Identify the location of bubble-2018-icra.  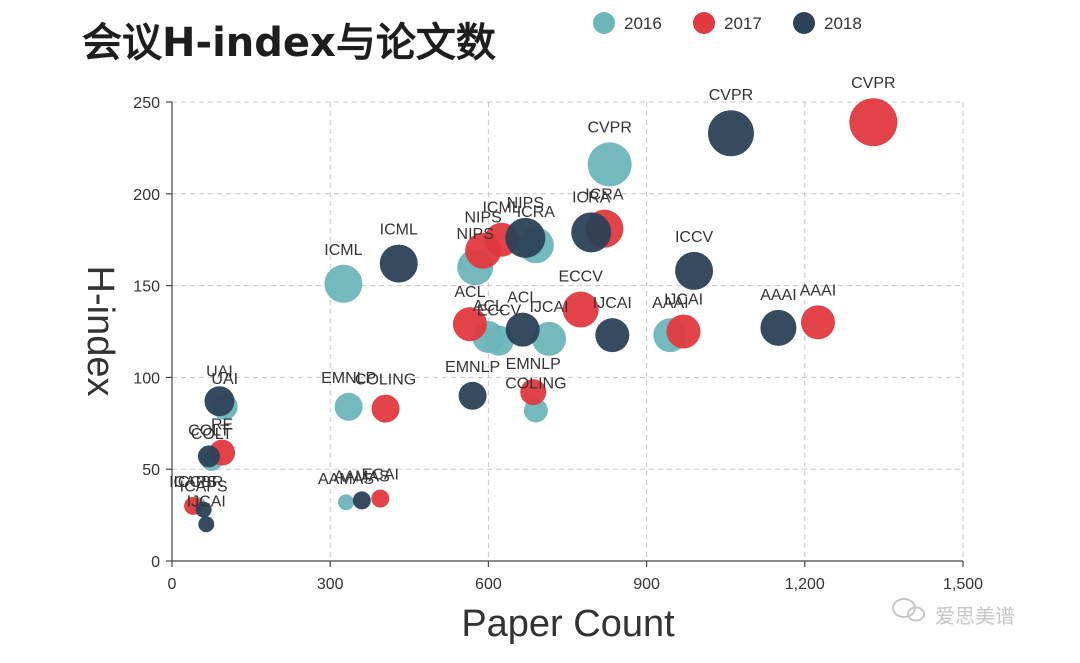
(591, 232).